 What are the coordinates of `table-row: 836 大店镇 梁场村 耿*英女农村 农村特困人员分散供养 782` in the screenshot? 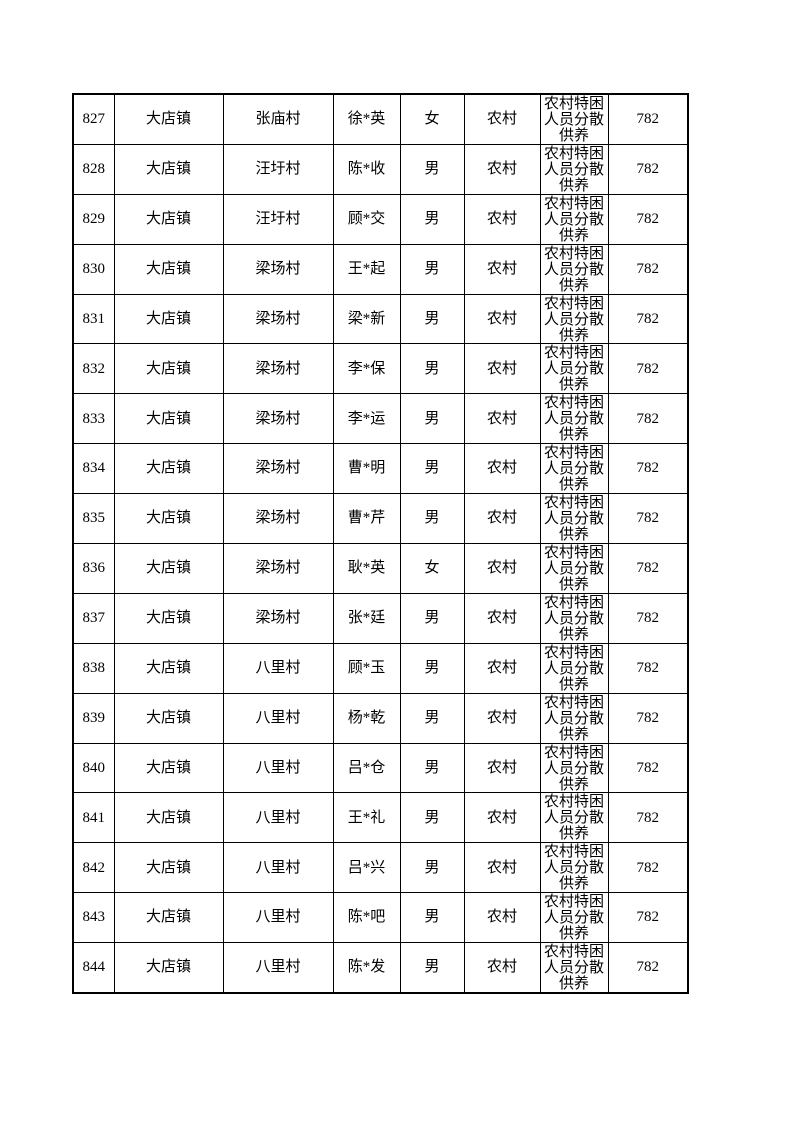 It's located at (380, 568).